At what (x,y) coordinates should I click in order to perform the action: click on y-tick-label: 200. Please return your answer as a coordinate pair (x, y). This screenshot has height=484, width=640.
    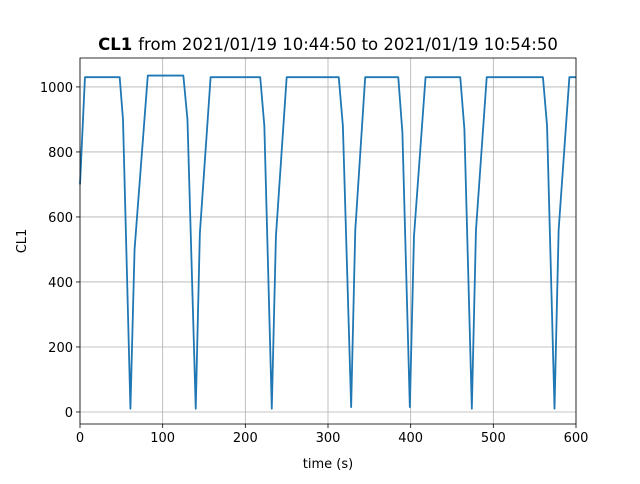
    Looking at the image, I should click on (60, 348).